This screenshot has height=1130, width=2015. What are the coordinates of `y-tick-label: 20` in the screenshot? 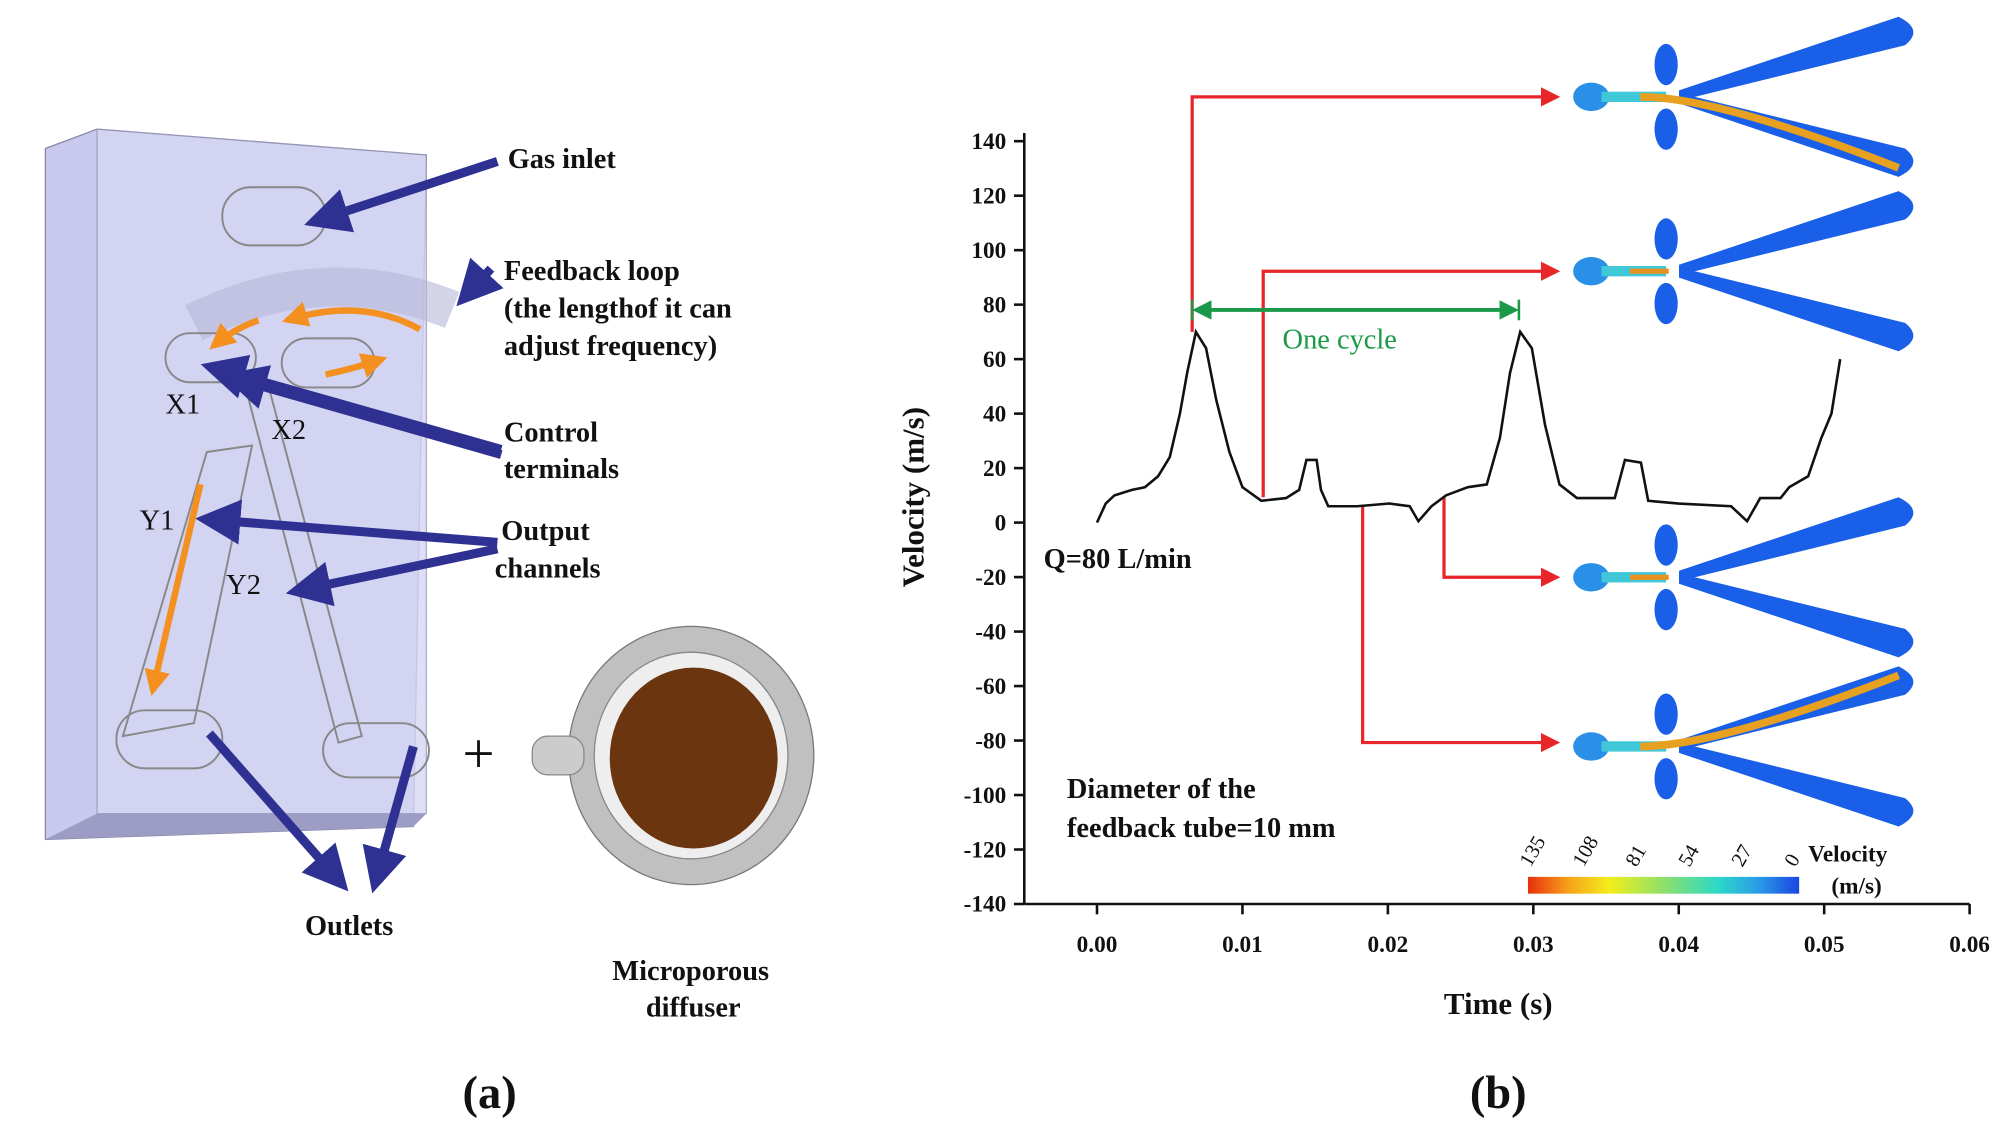 It's located at (994, 469).